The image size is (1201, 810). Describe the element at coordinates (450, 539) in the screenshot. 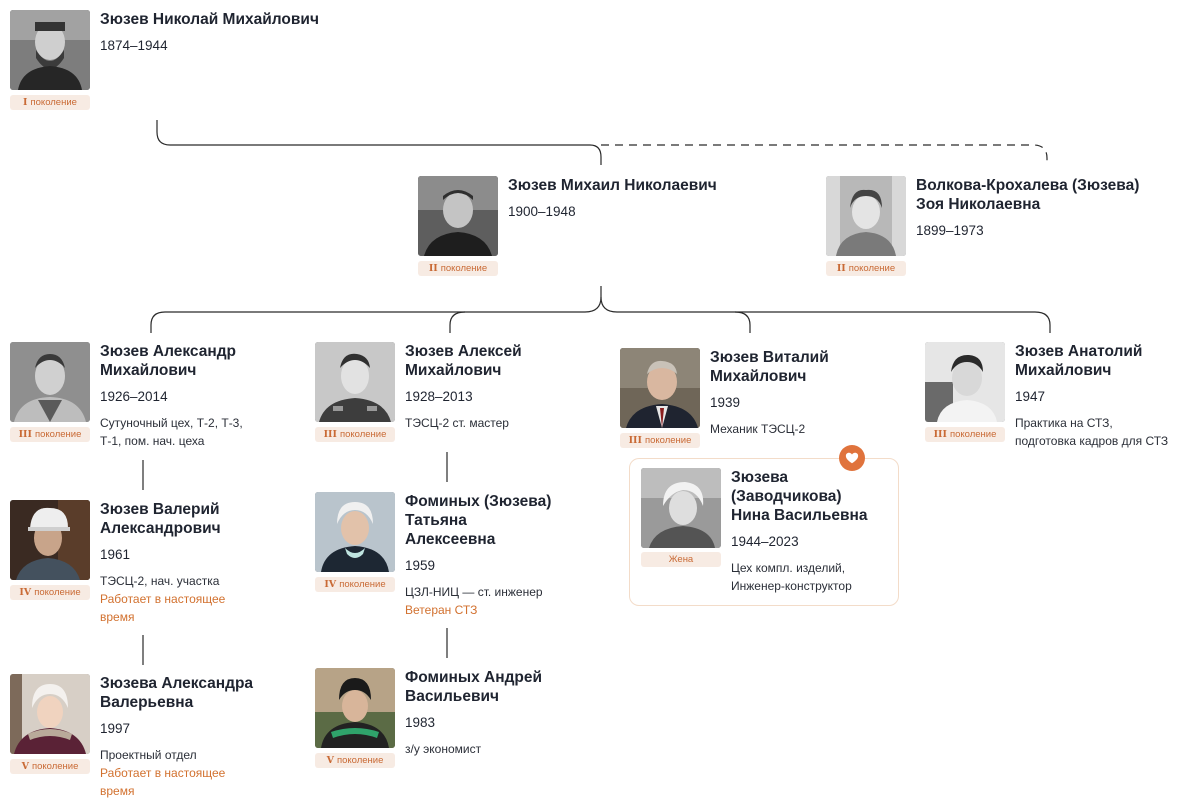

I see `person-name: Алексеевна` at that location.